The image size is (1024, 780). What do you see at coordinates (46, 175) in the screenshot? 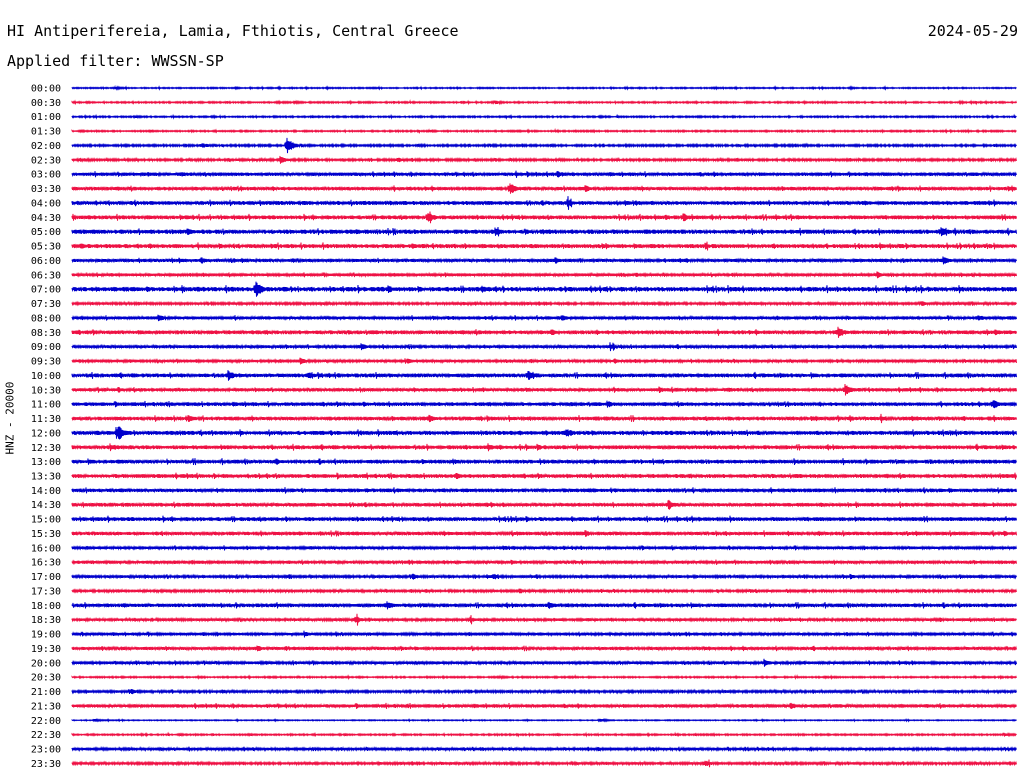
I see `time-label: 03:00` at bounding box center [46, 175].